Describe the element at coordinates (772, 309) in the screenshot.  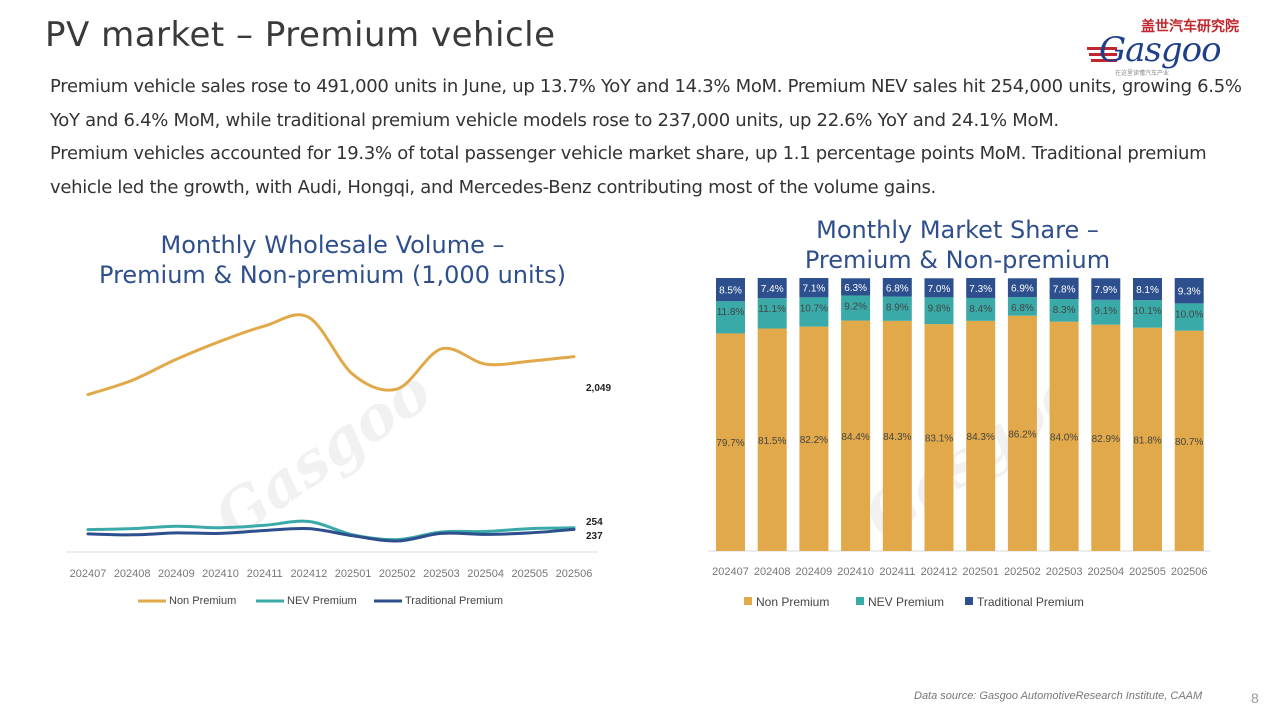
I see `share-data-label: 11.1%` at that location.